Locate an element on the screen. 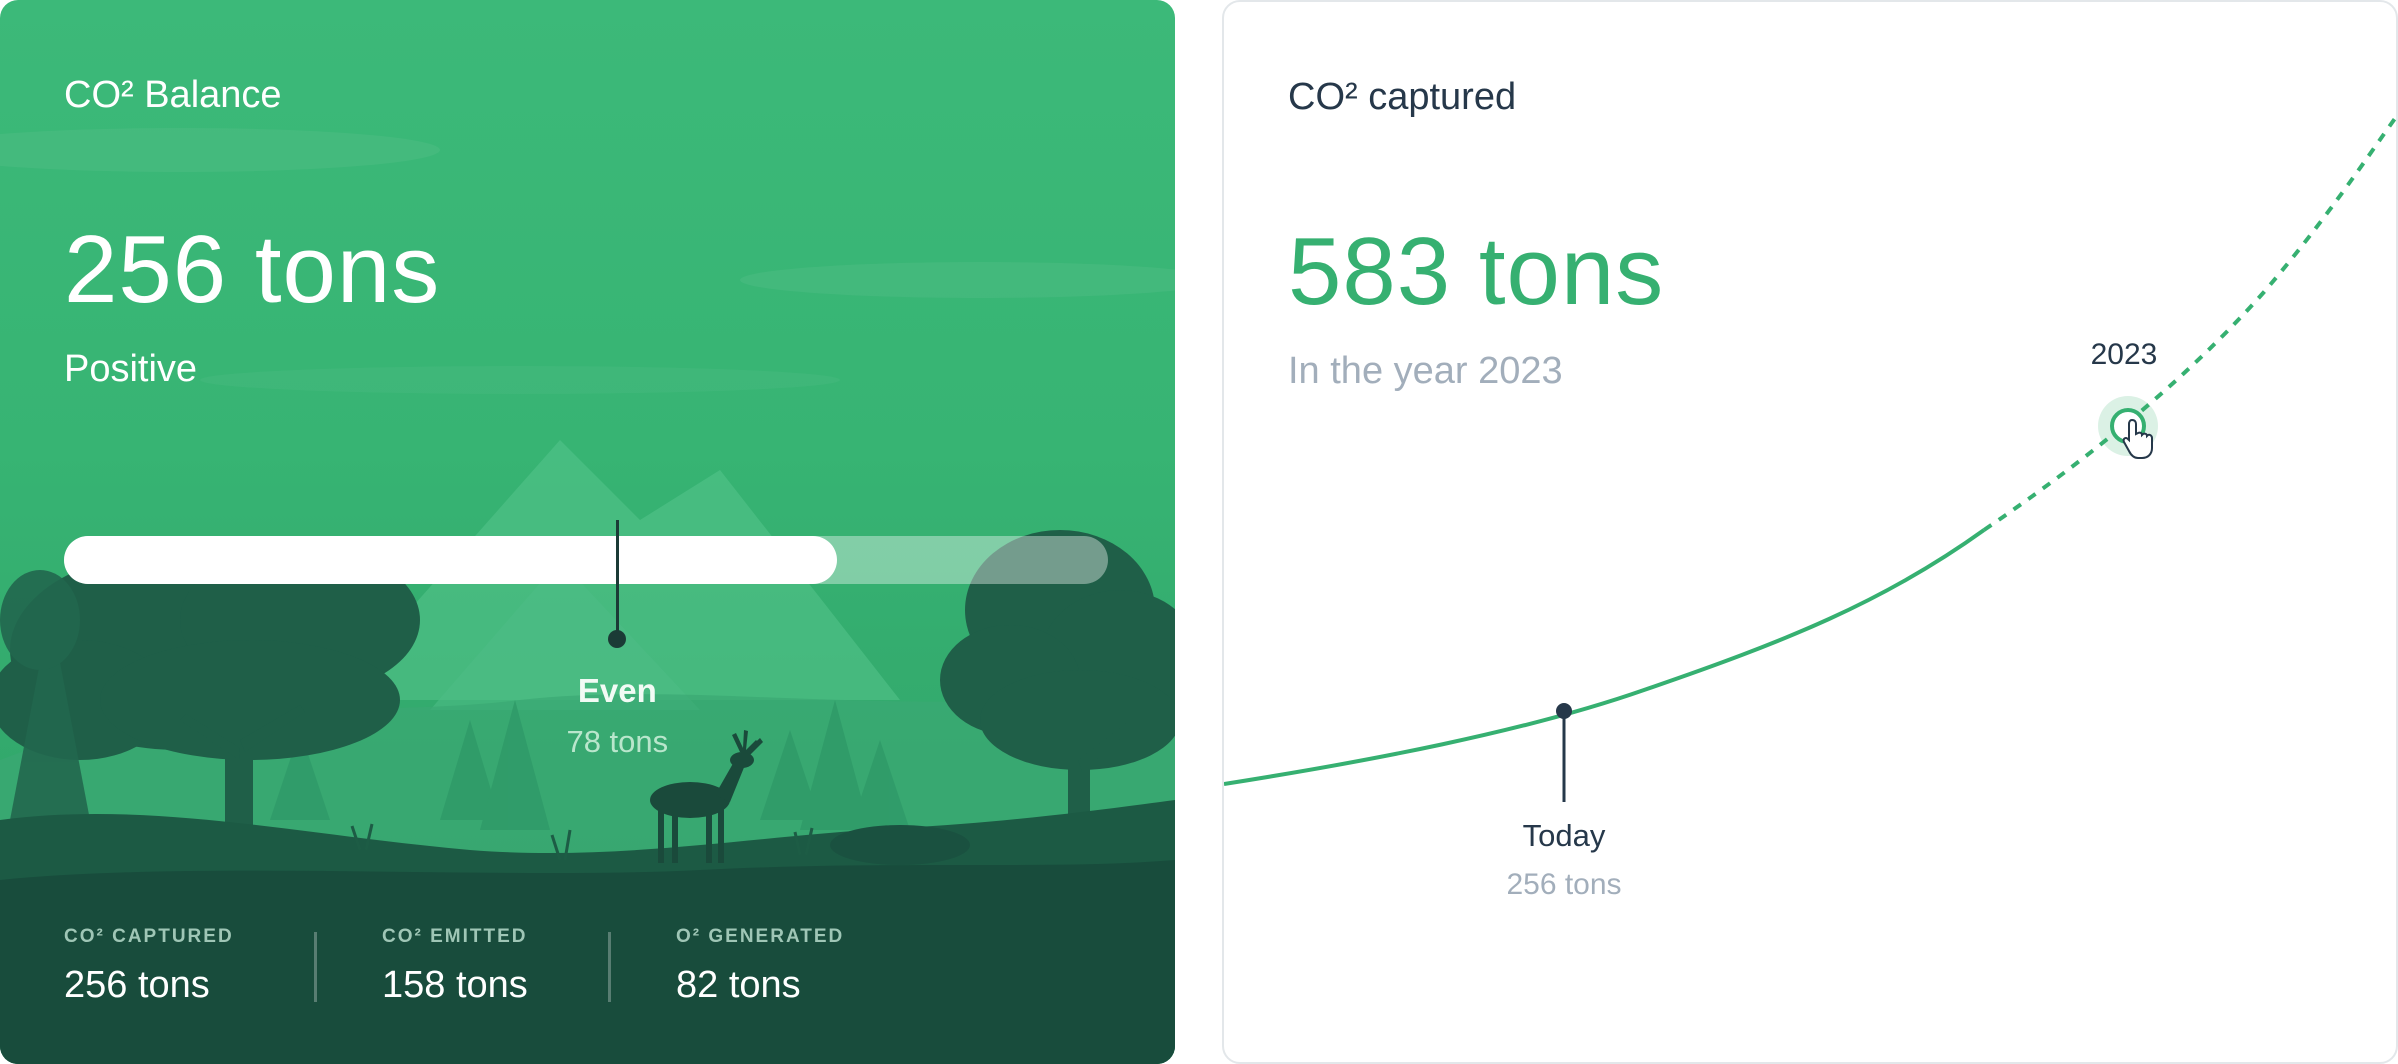 The width and height of the screenshot is (2398, 1064). captured-value: 583 tons is located at coordinates (1476, 271).